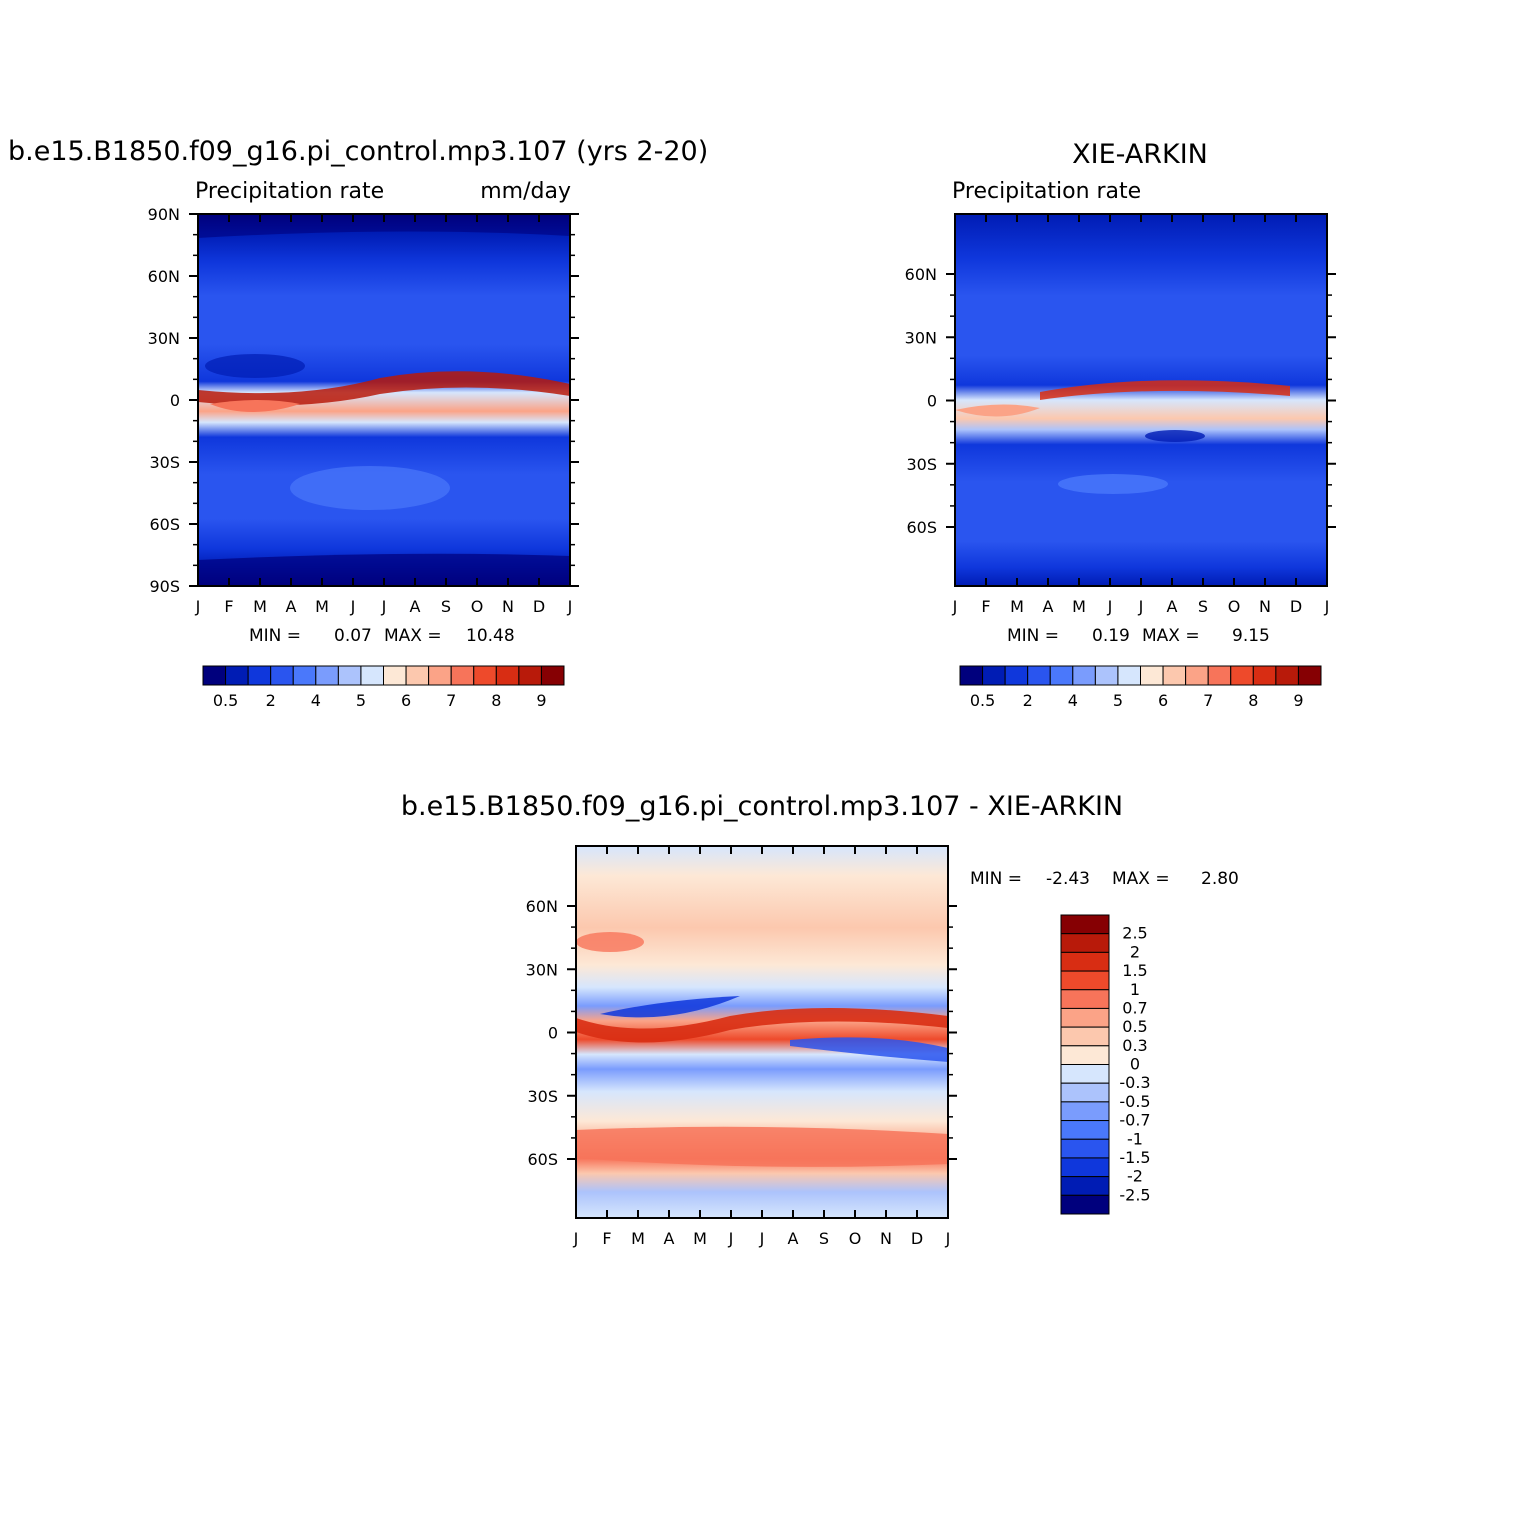 This screenshot has width=1524, height=1524. What do you see at coordinates (1134, 933) in the screenshot?
I see `colorbar-label: 2.5` at bounding box center [1134, 933].